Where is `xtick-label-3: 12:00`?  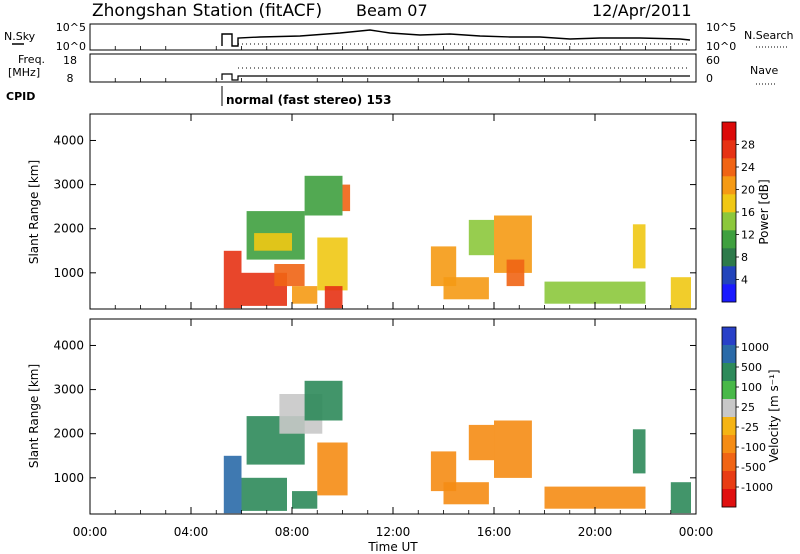
xtick-label-3: 12:00 is located at coordinates (393, 532).